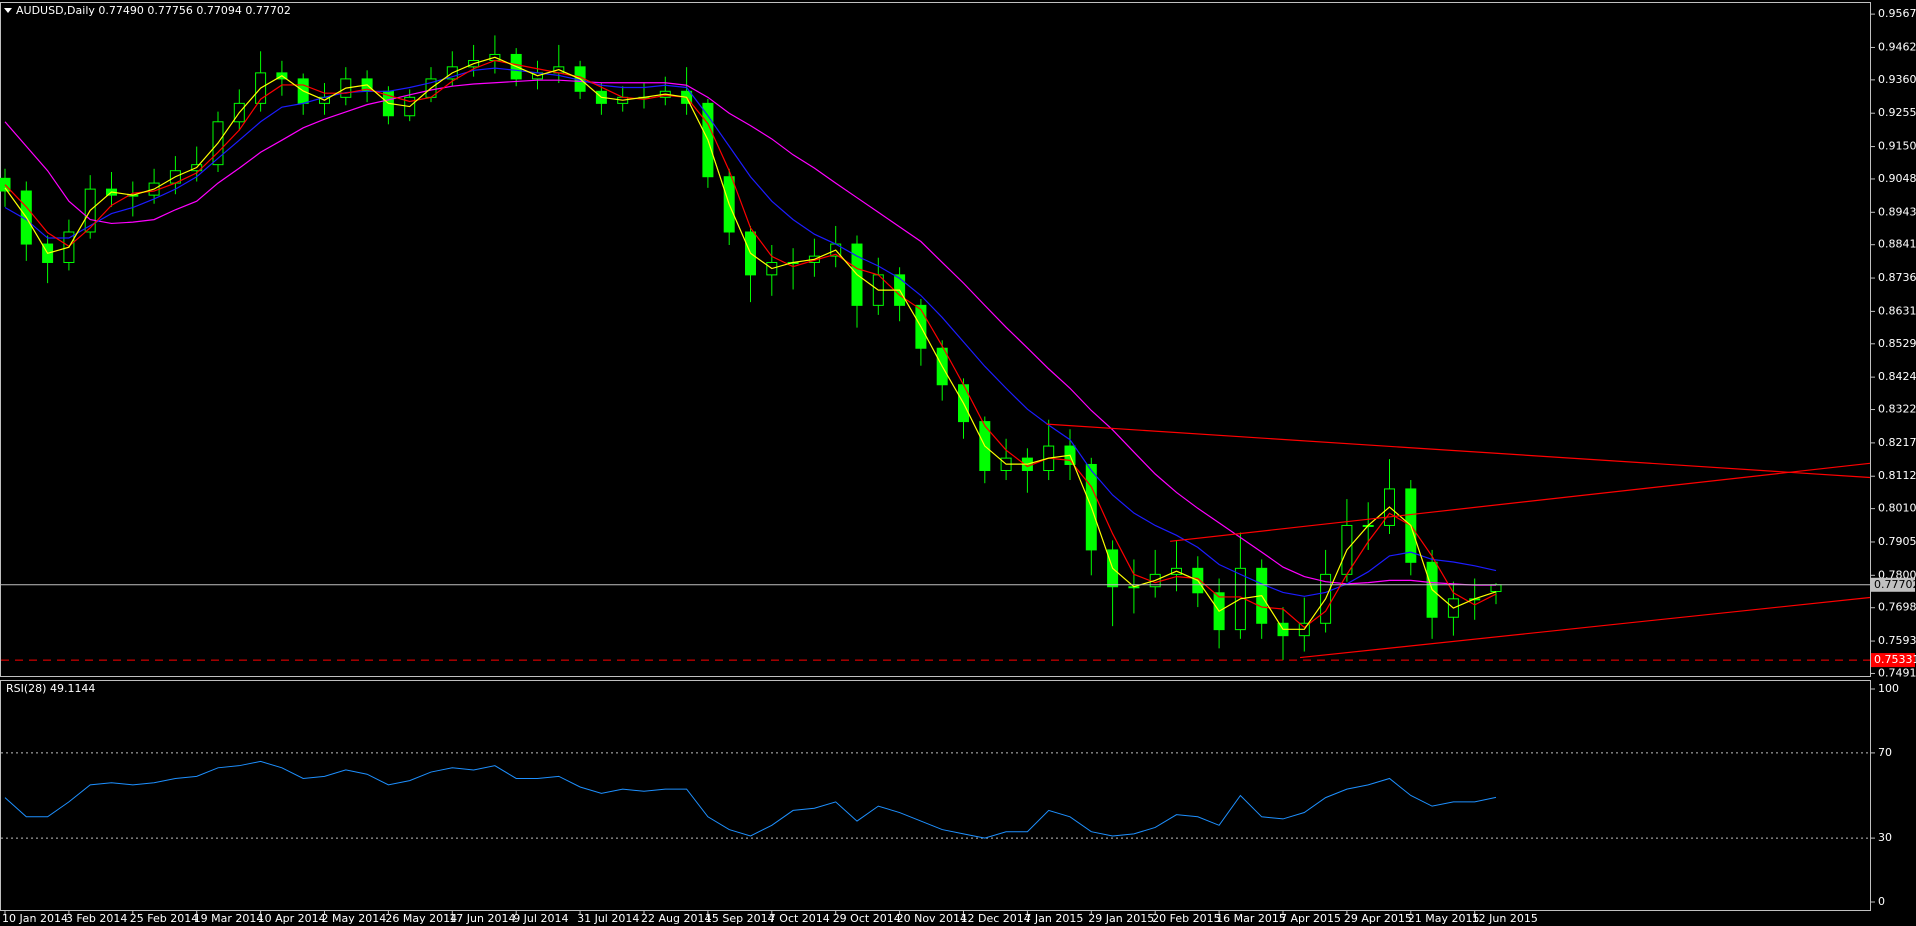 This screenshot has height=926, width=1916. What do you see at coordinates (1496, 588) in the screenshot?
I see `candle-body` at bounding box center [1496, 588].